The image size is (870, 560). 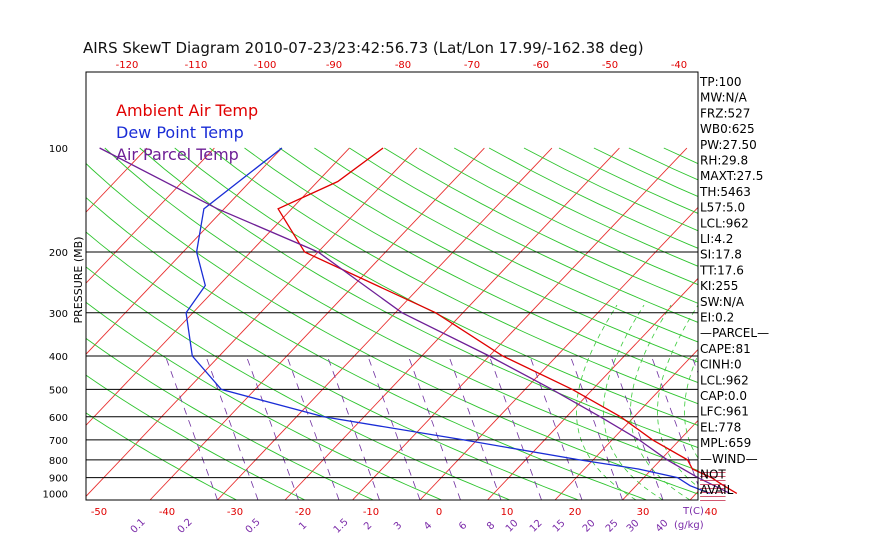 I want to click on mixing-ratio-label: 4, so click(x=428, y=526).